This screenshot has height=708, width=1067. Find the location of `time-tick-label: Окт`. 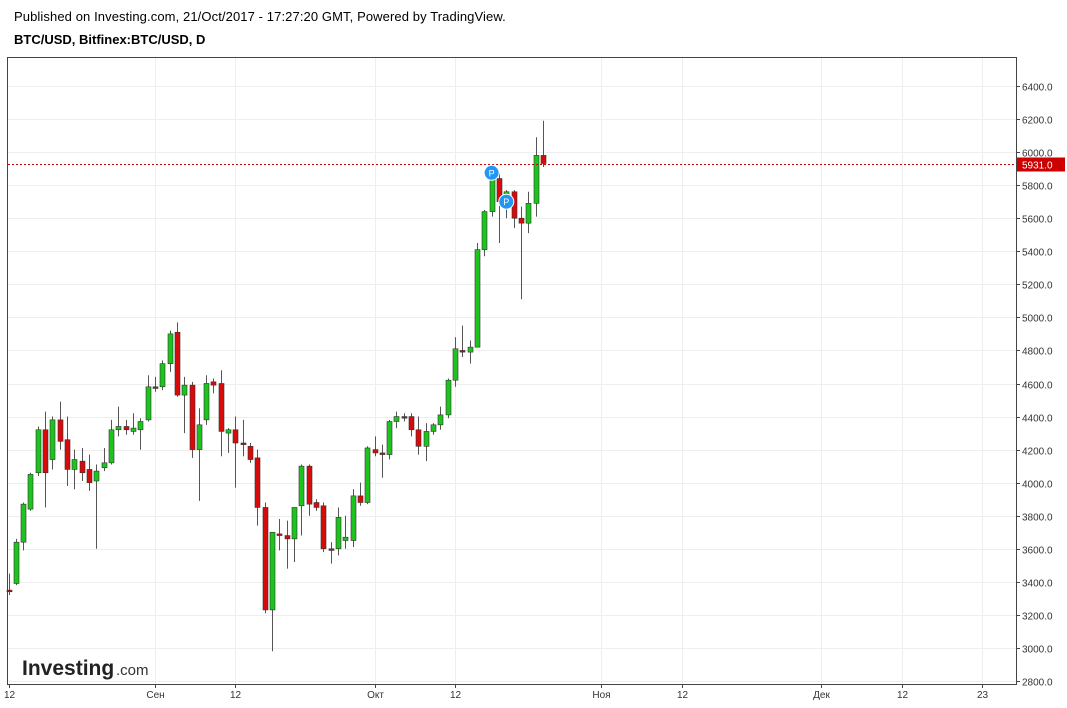

time-tick-label: Окт is located at coordinates (375, 695).